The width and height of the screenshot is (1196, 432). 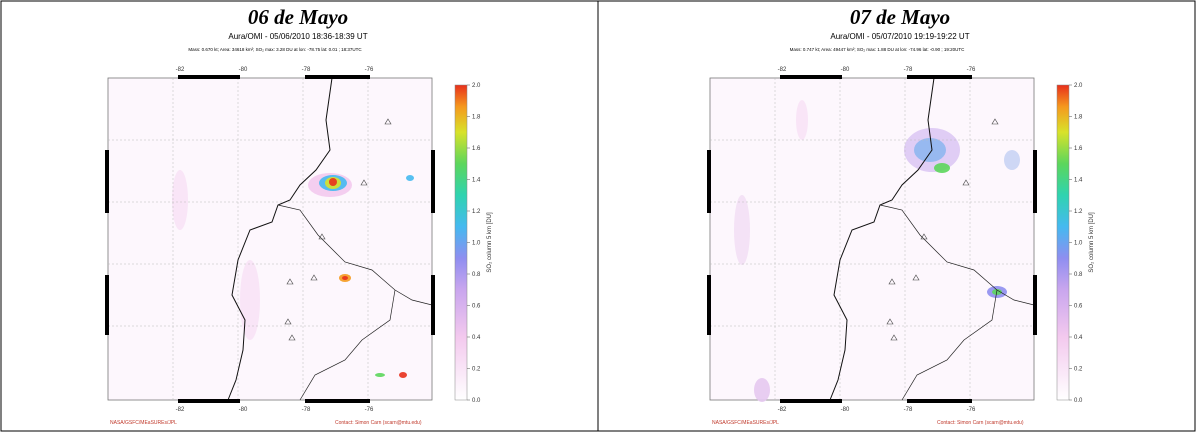 What do you see at coordinates (1078, 244) in the screenshot?
I see `colorbar-tick-label: 1.0` at bounding box center [1078, 244].